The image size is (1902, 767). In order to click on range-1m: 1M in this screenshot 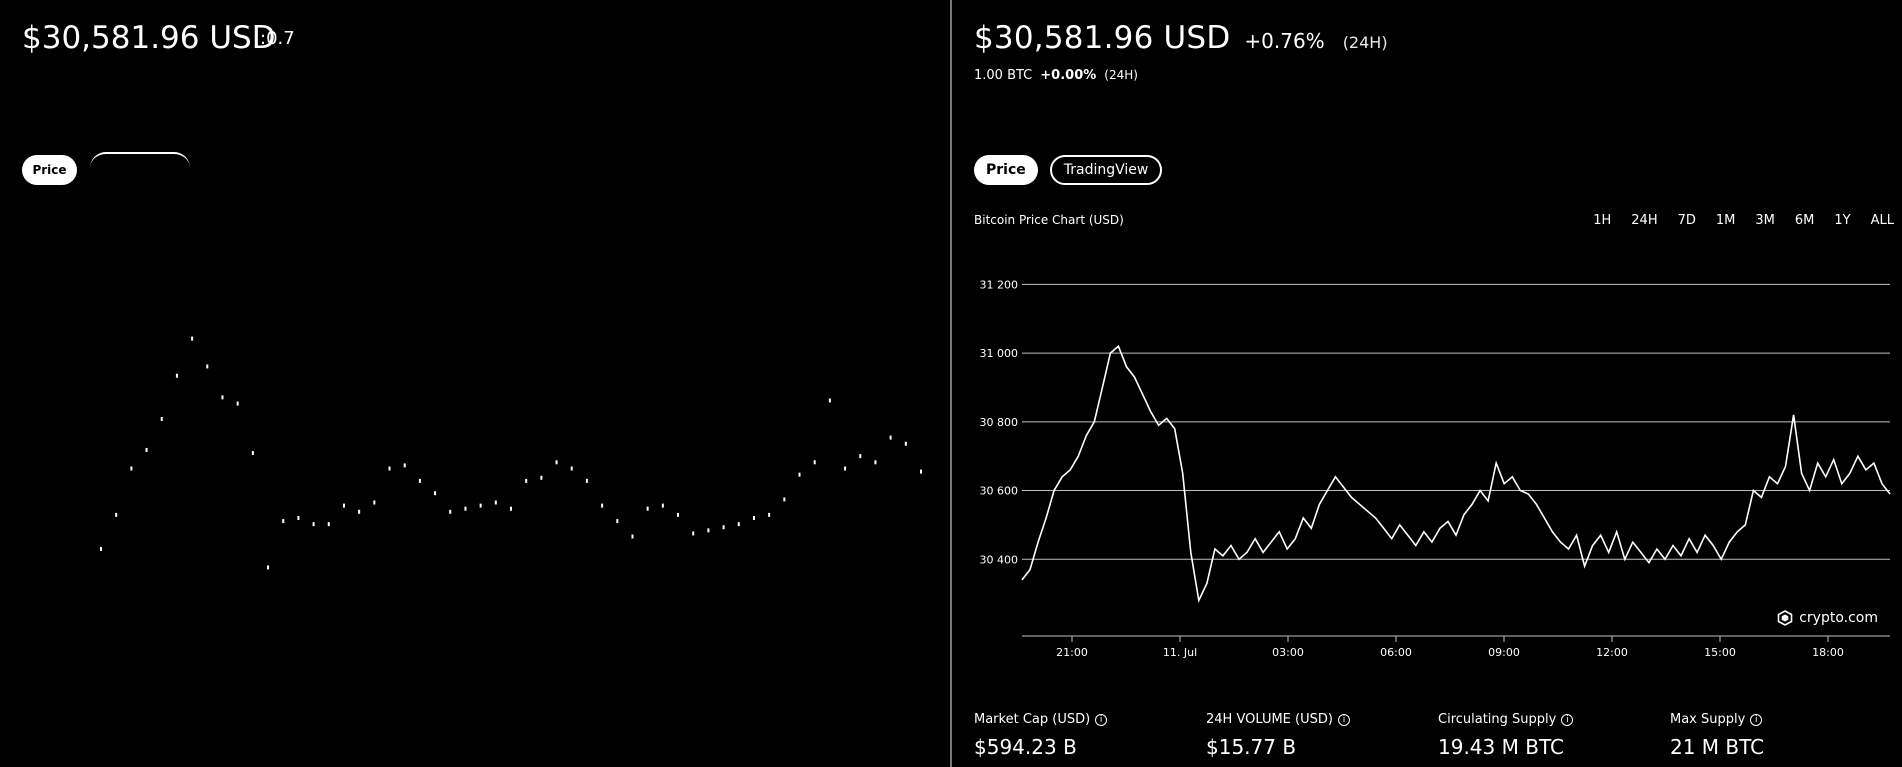, I will do `click(1725, 220)`.